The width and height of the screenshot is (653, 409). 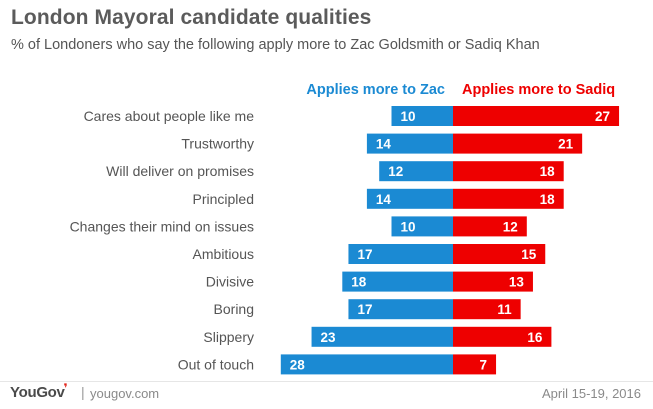 What do you see at coordinates (529, 254) in the screenshot?
I see `value-label-sadiq: 15` at bounding box center [529, 254].